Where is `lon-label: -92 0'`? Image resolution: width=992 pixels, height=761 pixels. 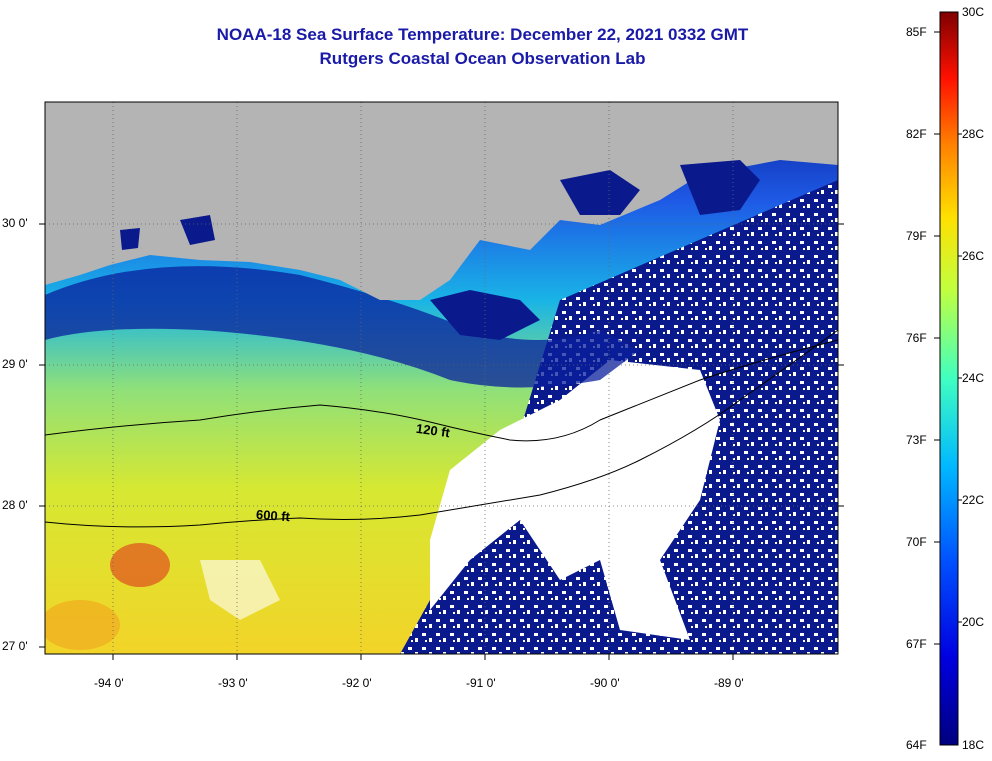 lon-label: -92 0' is located at coordinates (357, 683).